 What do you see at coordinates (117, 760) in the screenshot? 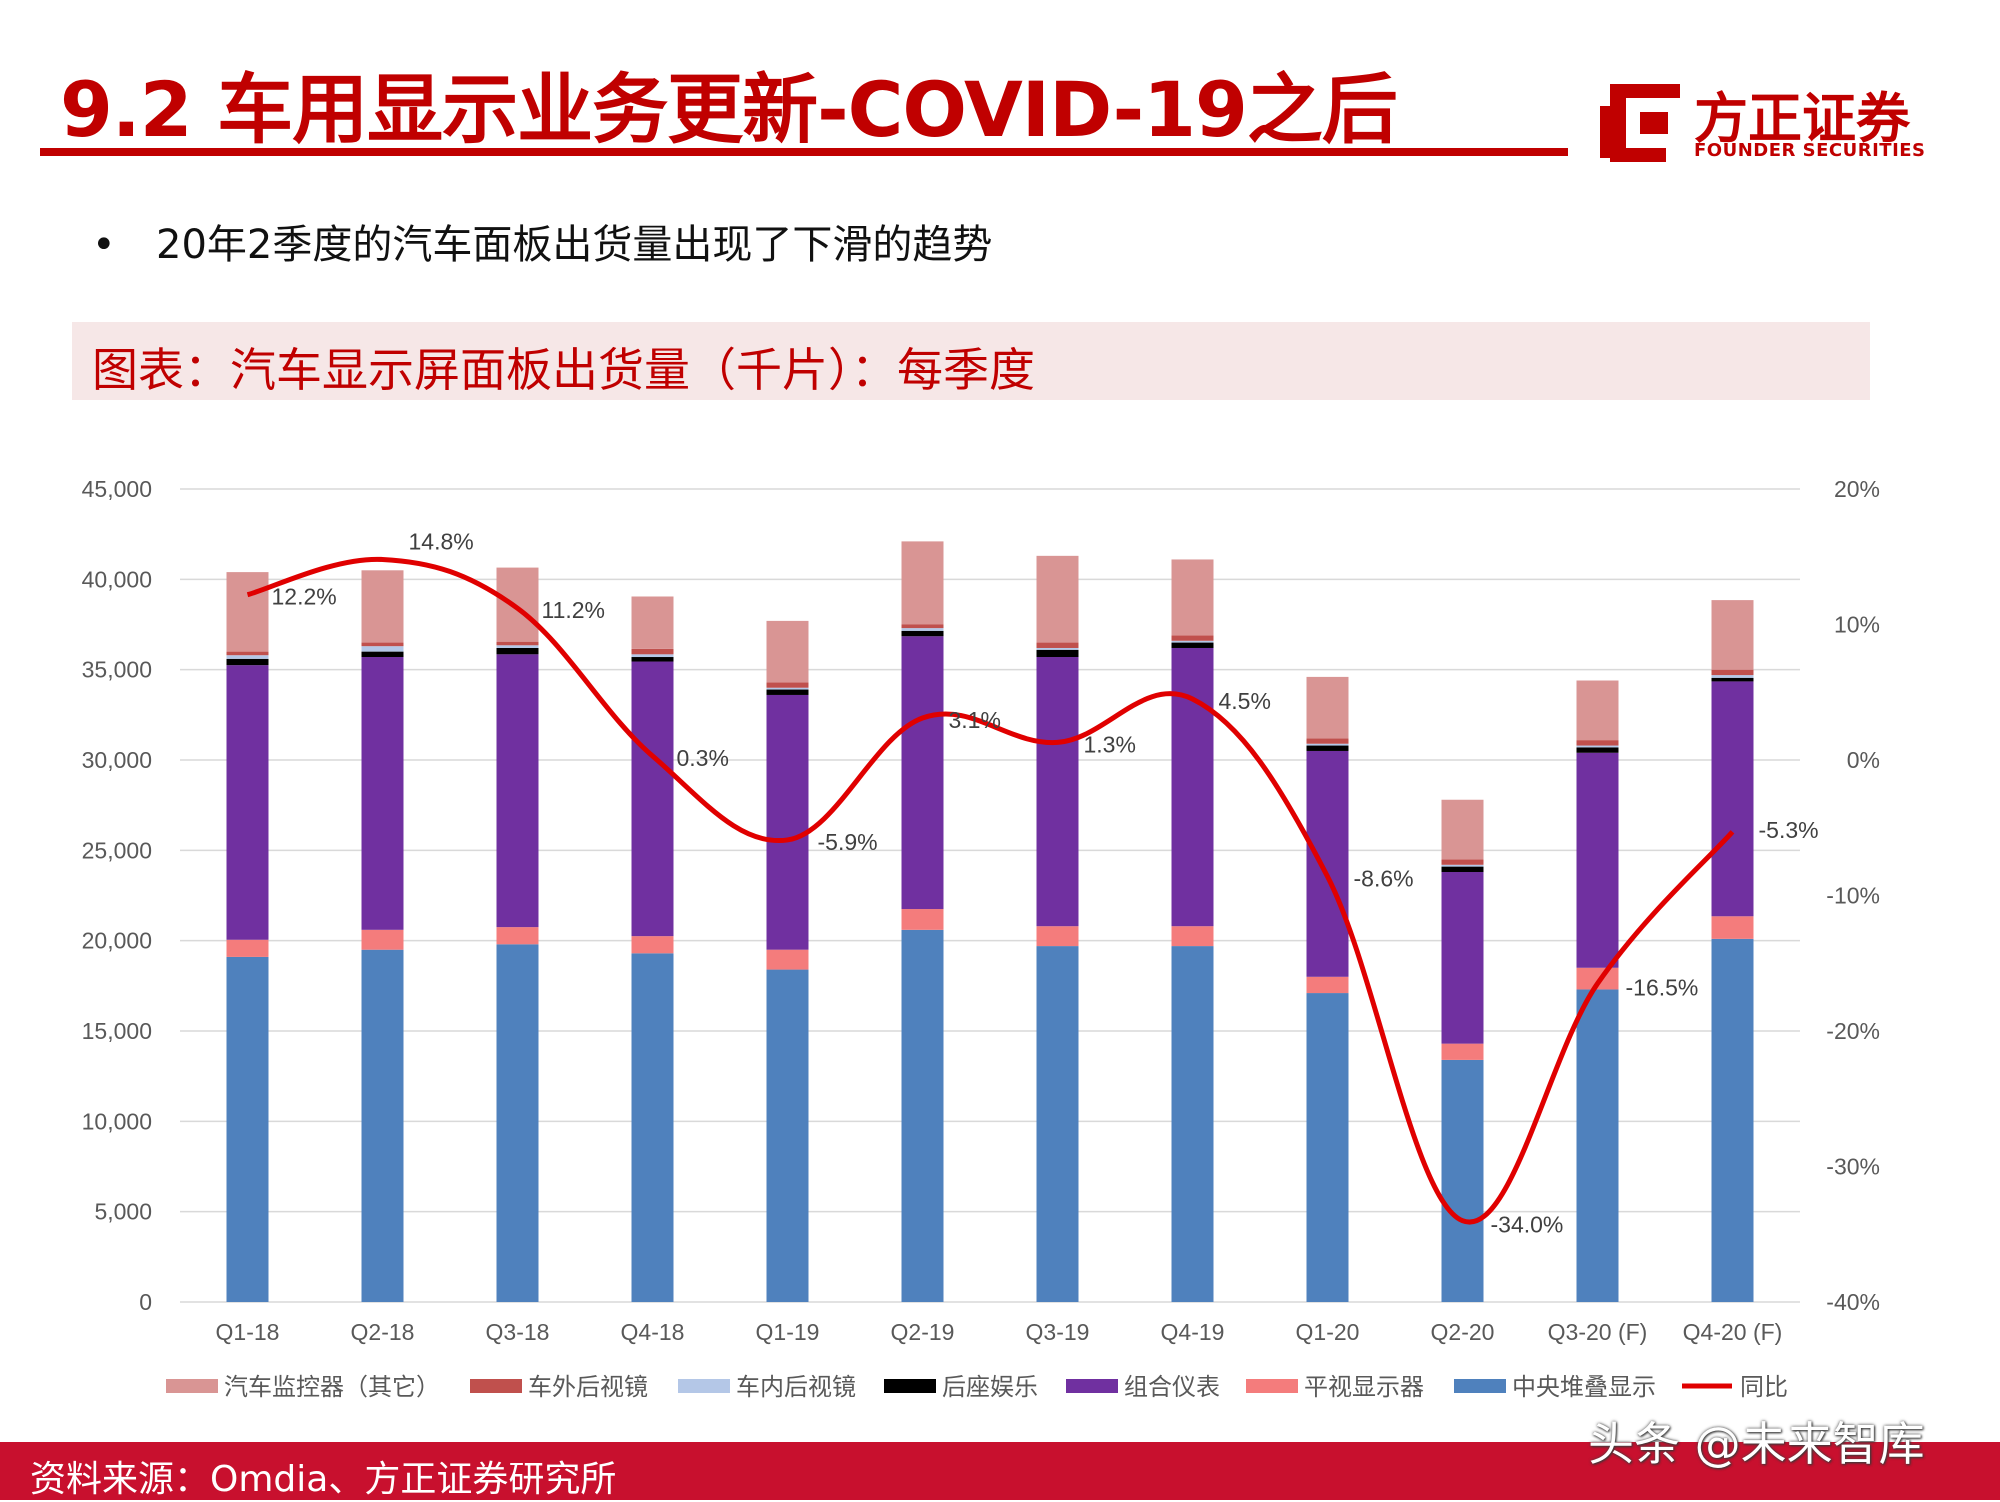
I see `y-axis-tick-label: 30,000` at bounding box center [117, 760].